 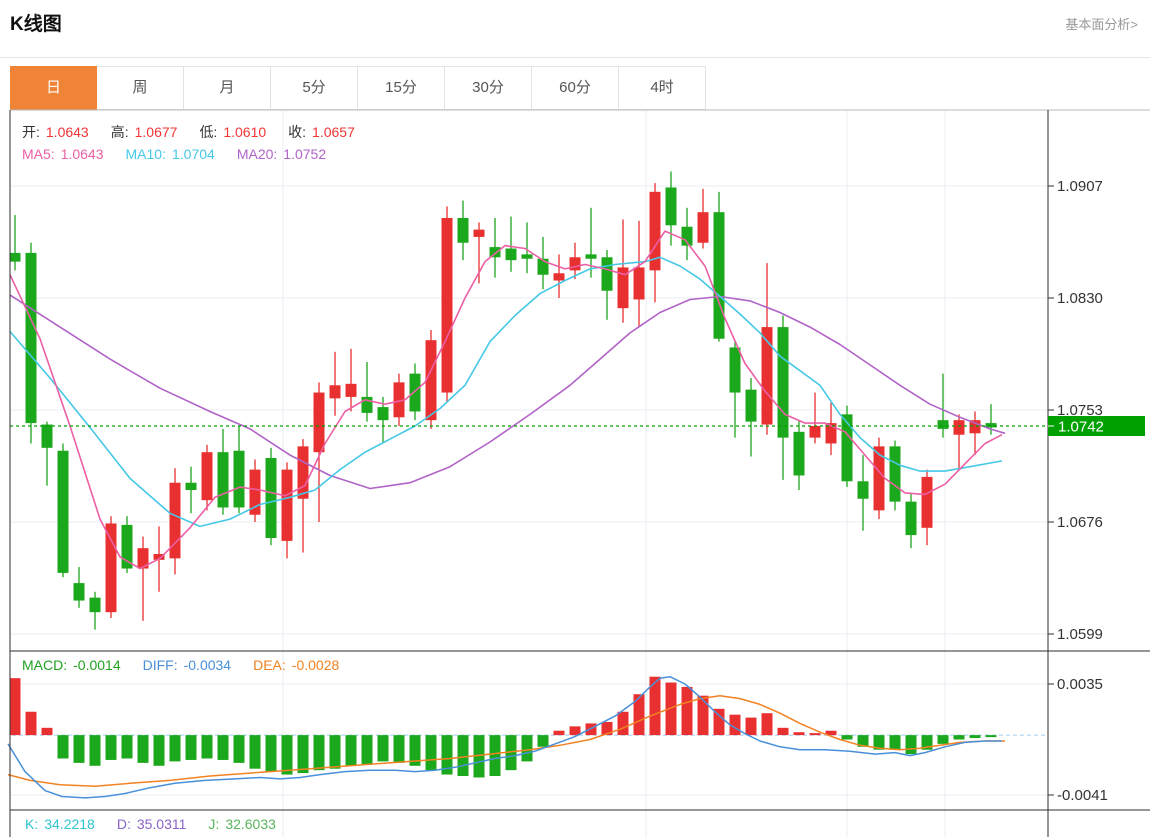 What do you see at coordinates (1080, 522) in the screenshot?
I see `price-tick-label: 1.0676` at bounding box center [1080, 522].